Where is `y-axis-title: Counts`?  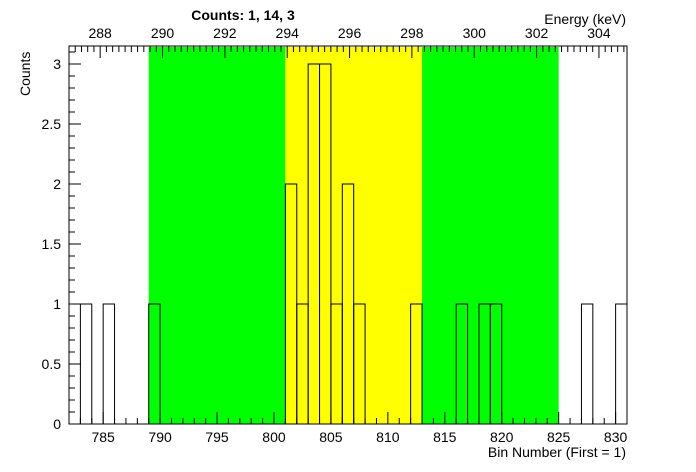
y-axis-title: Counts is located at coordinates (25, 74).